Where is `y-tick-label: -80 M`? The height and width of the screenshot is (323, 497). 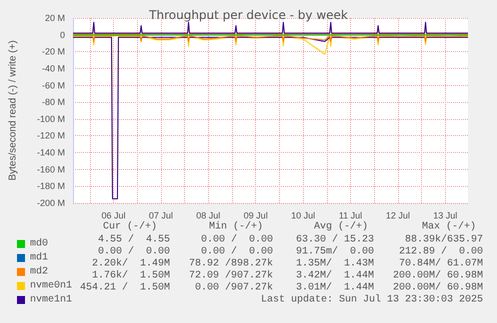
y-tick-label: -80 M is located at coordinates (53, 102).